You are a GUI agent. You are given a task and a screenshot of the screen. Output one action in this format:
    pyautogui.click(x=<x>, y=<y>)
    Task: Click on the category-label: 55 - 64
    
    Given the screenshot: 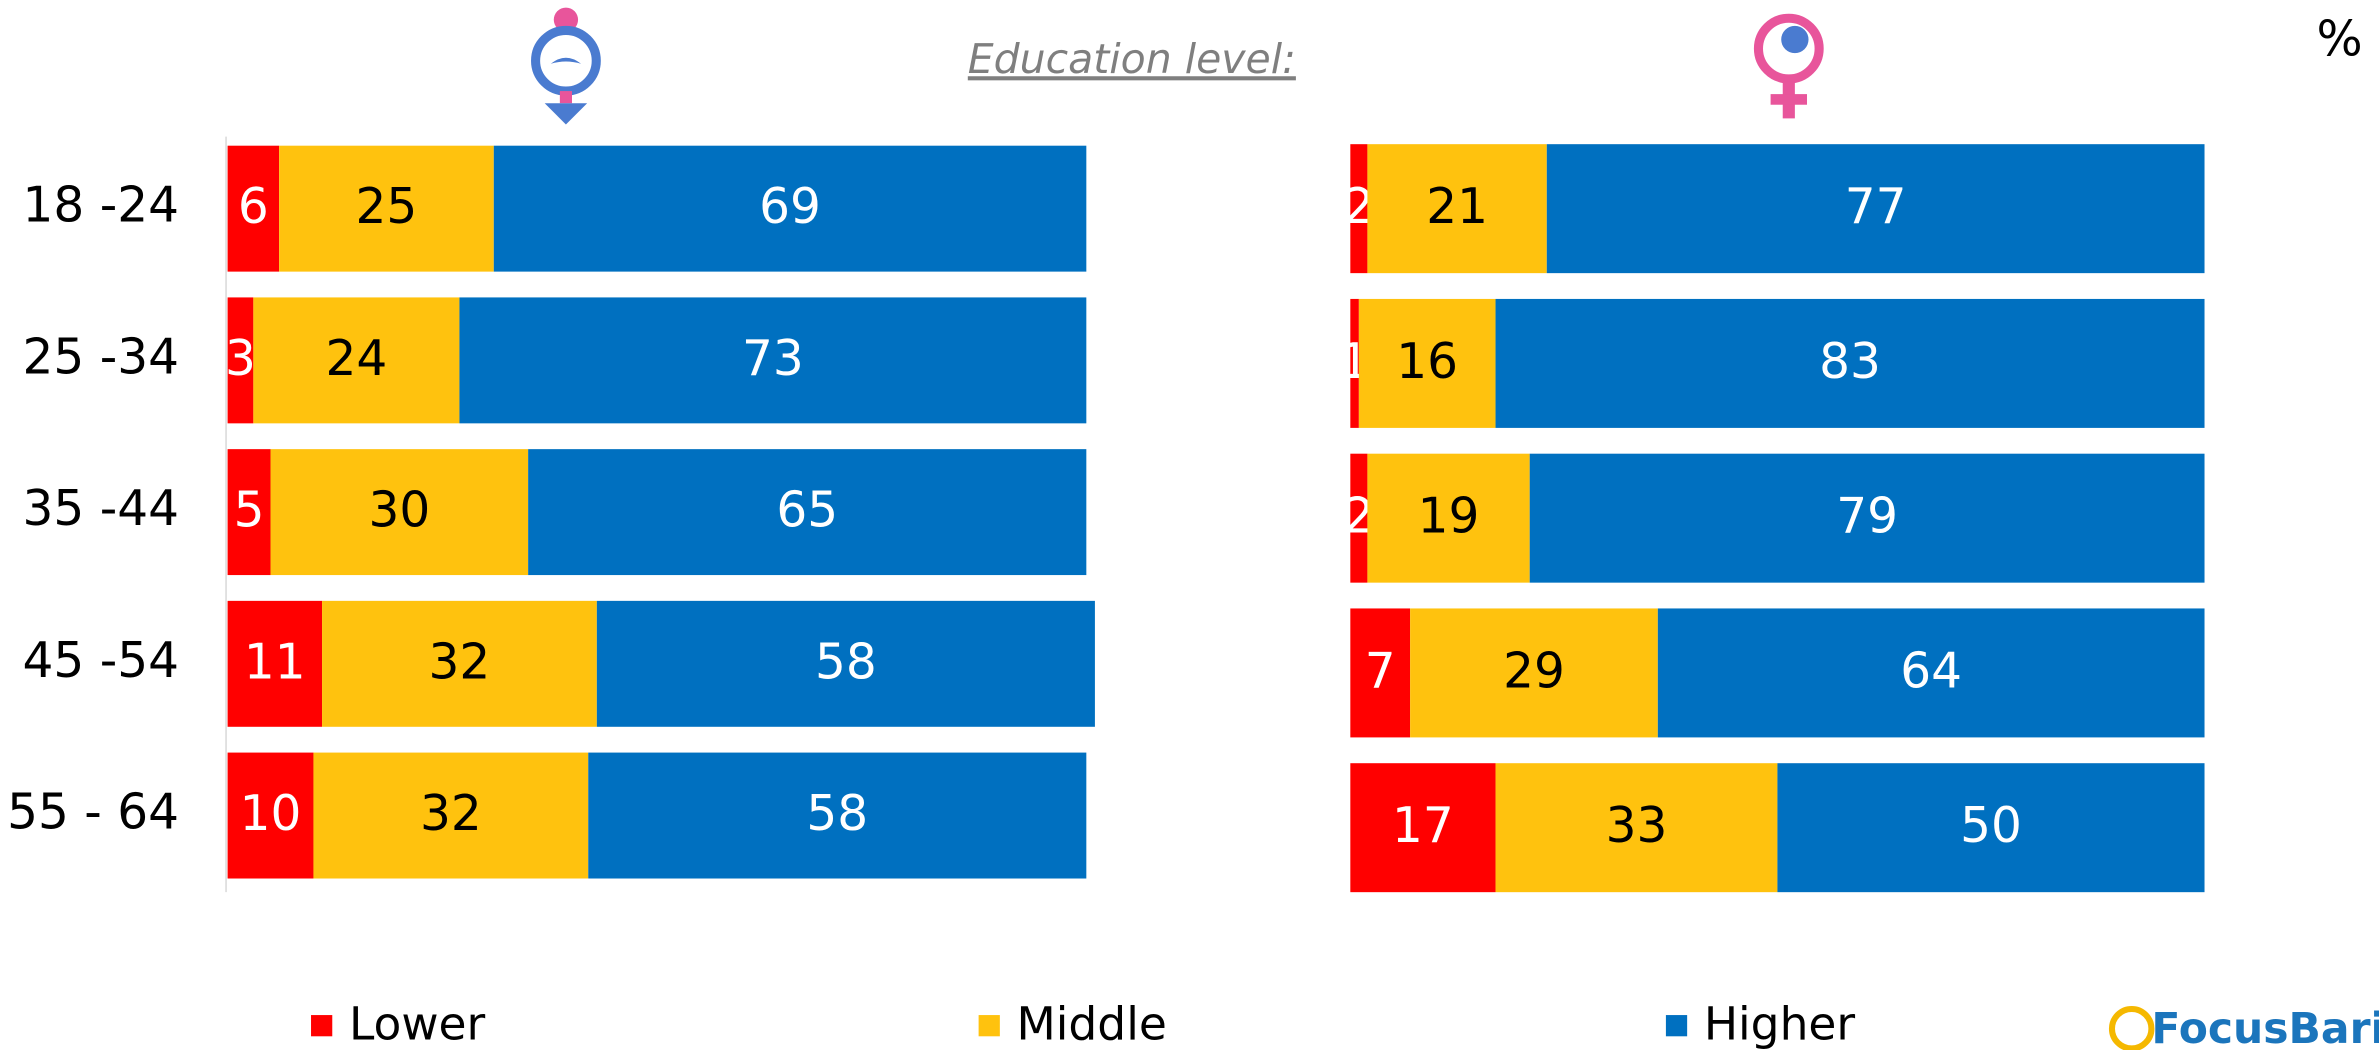 What is the action you would take?
    pyautogui.click(x=93, y=813)
    